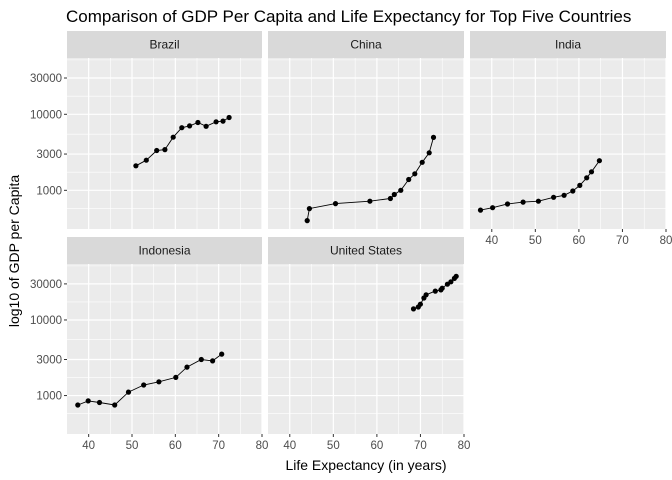 The image size is (672, 480). I want to click on panel-indonesia: Indonesia, so click(165, 335).